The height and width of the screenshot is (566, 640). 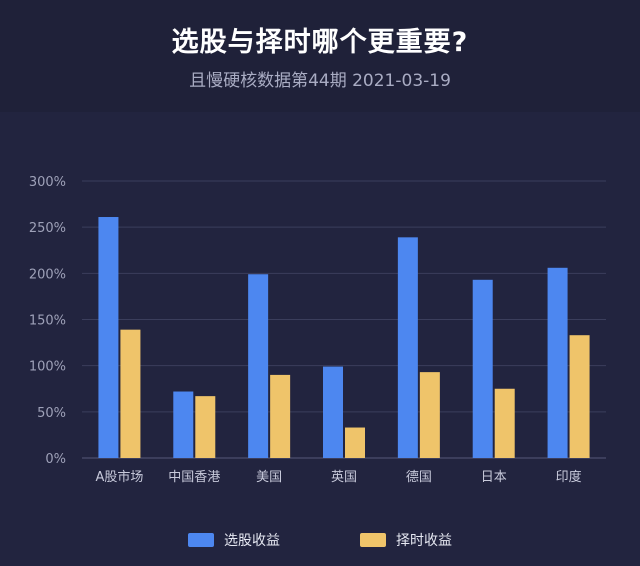 What do you see at coordinates (55, 459) in the screenshot?
I see `y-tick-label: 0%` at bounding box center [55, 459].